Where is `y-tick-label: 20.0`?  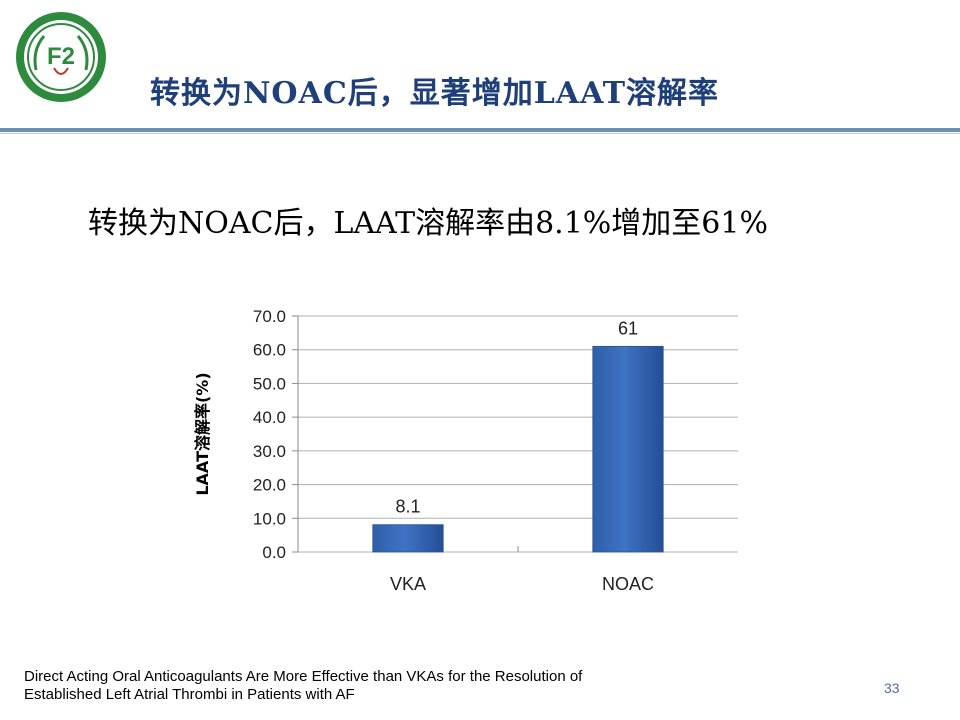 y-tick-label: 20.0 is located at coordinates (269, 485).